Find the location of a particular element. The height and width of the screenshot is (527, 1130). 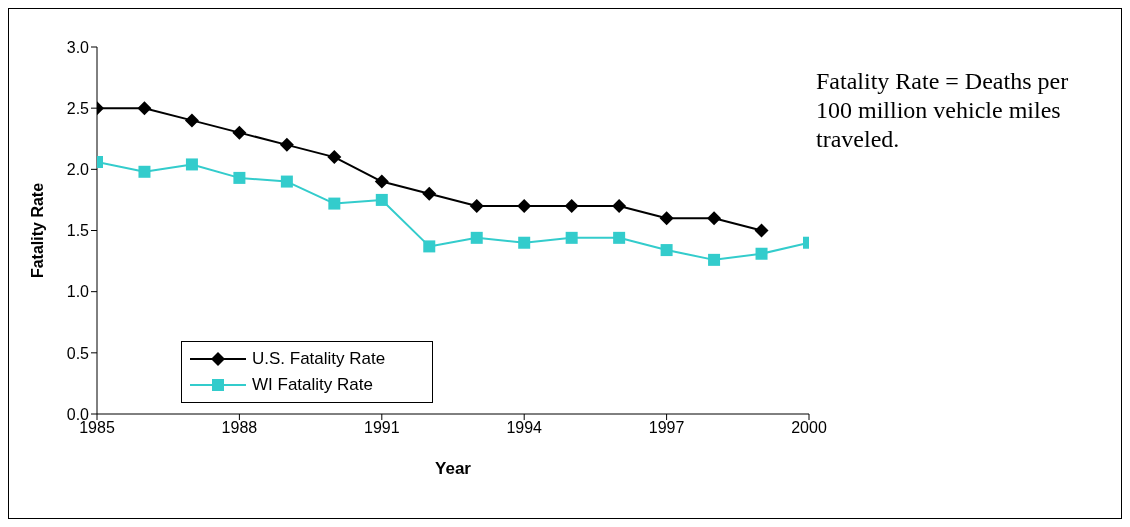

x-tick-label: 1994 is located at coordinates (524, 428).